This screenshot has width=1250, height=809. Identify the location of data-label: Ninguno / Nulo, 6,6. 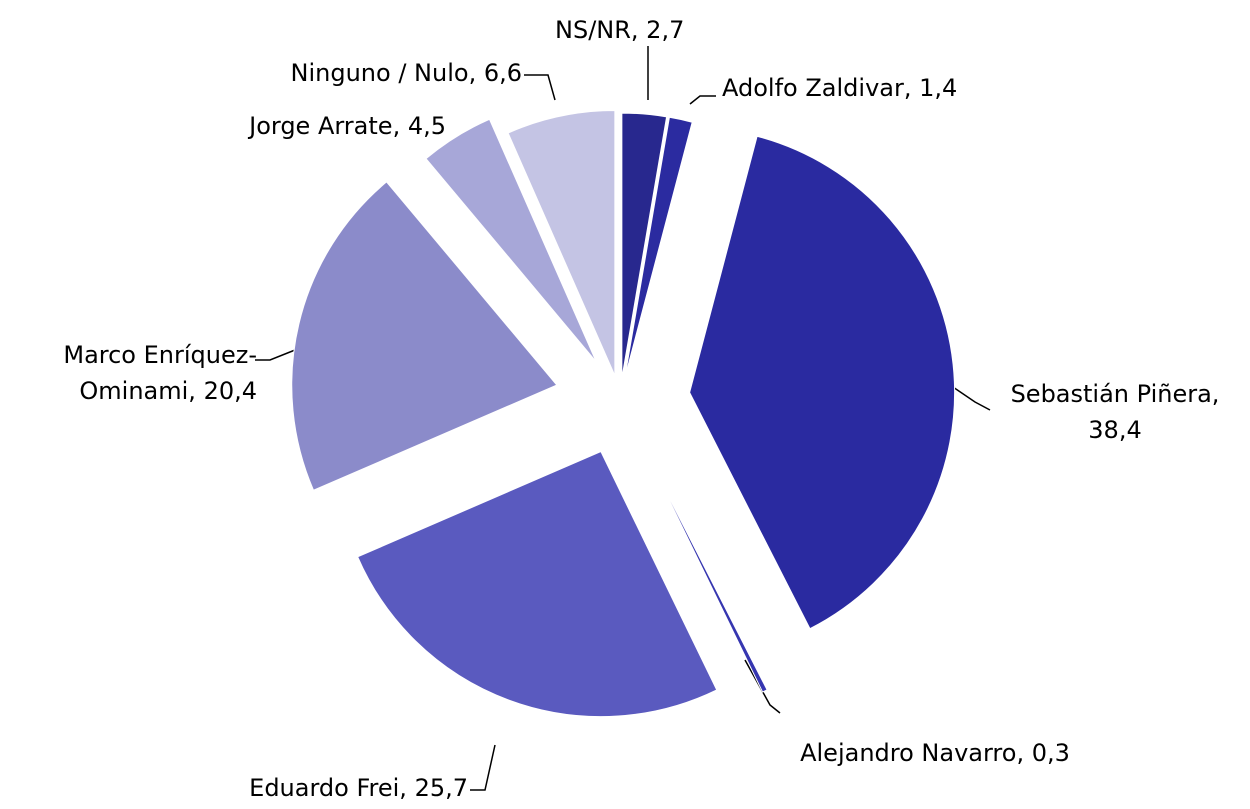
(351, 73).